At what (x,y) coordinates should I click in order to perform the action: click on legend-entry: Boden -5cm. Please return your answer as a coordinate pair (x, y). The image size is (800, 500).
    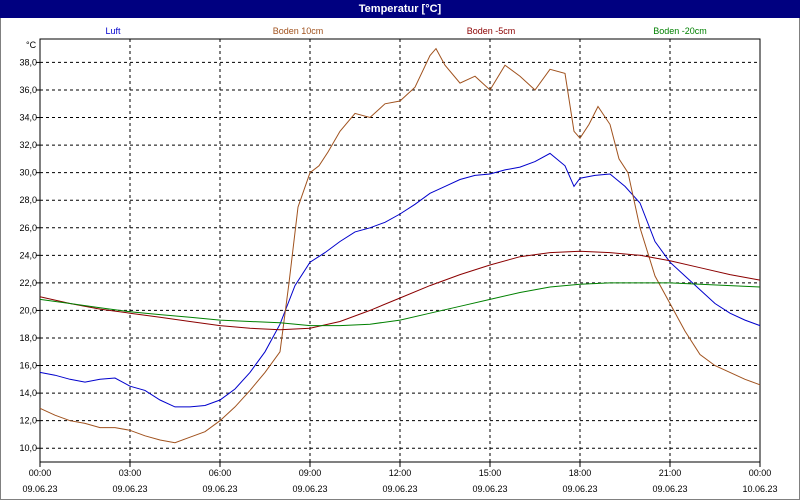
    Looking at the image, I should click on (491, 31).